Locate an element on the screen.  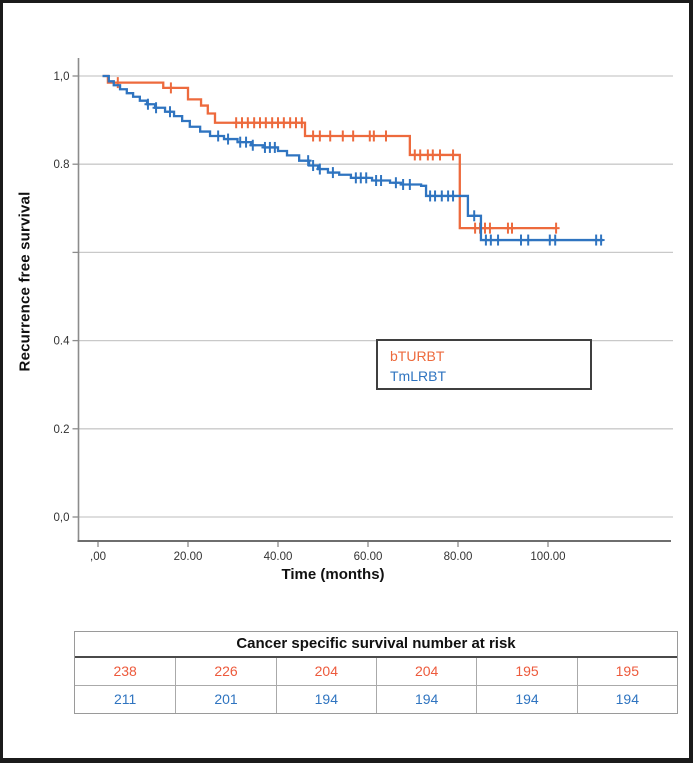
y-tick-label: 0.8 is located at coordinates (62, 165).